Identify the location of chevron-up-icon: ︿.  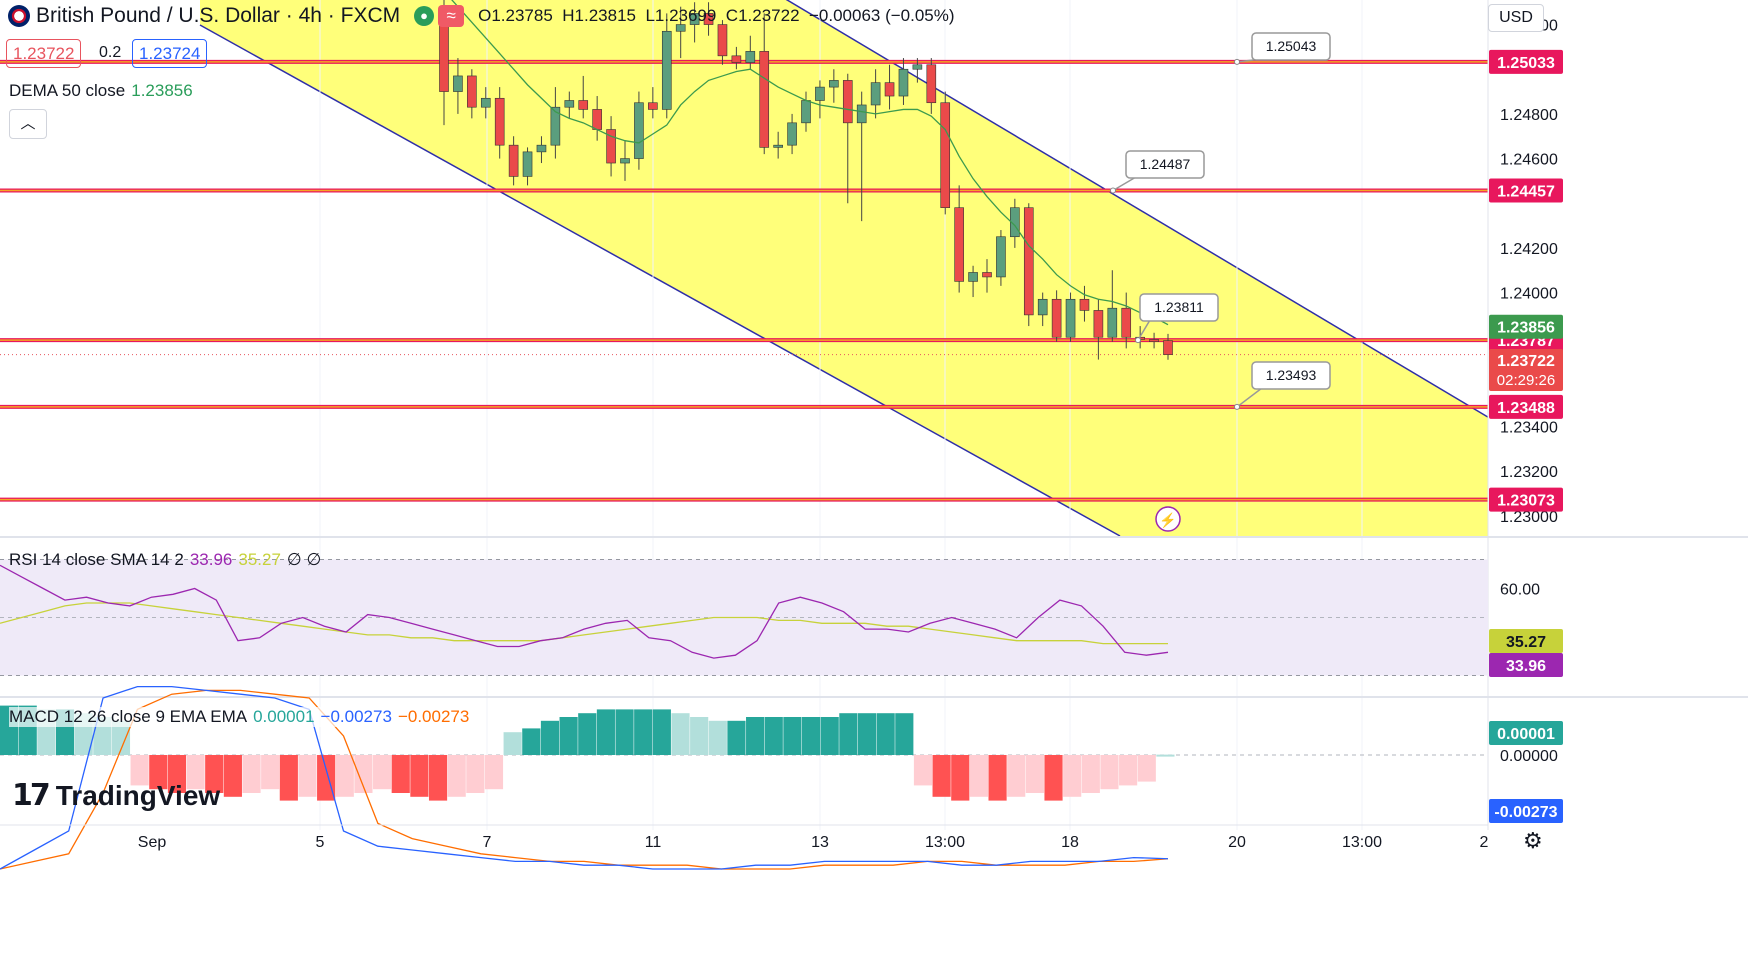
(28, 123).